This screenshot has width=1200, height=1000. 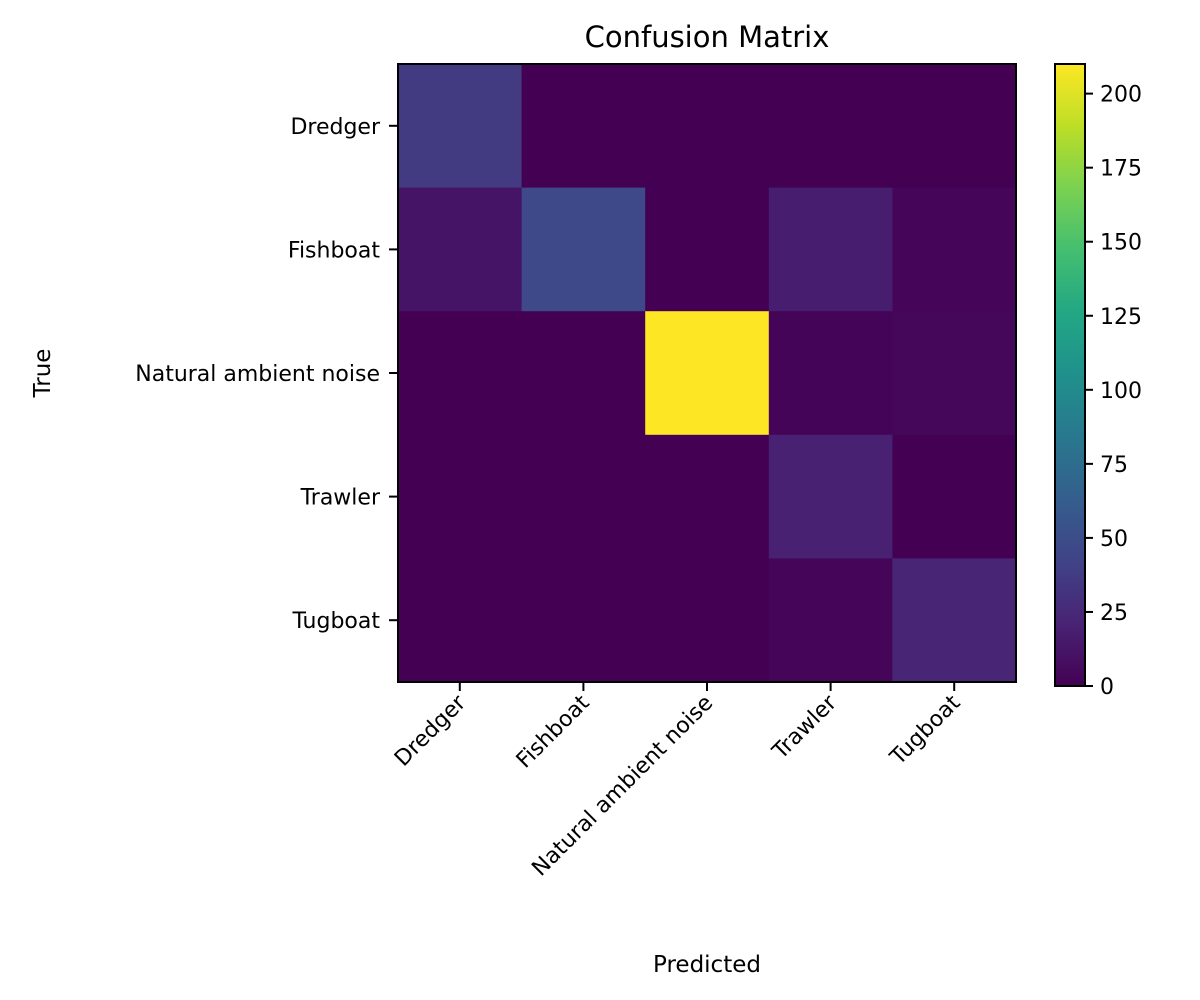 I want to click on colorbar-tick-label: 200, so click(x=1121, y=95).